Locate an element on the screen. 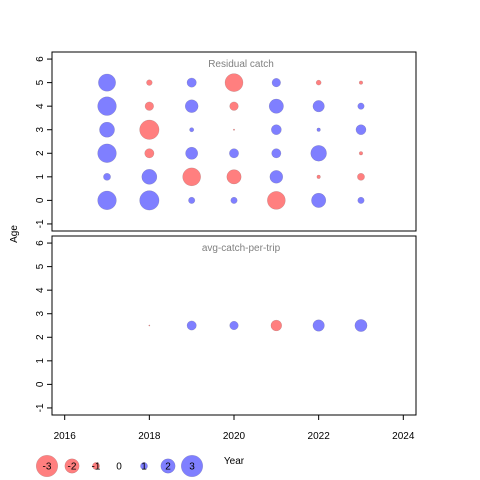  legend-label: -3 is located at coordinates (47, 467).